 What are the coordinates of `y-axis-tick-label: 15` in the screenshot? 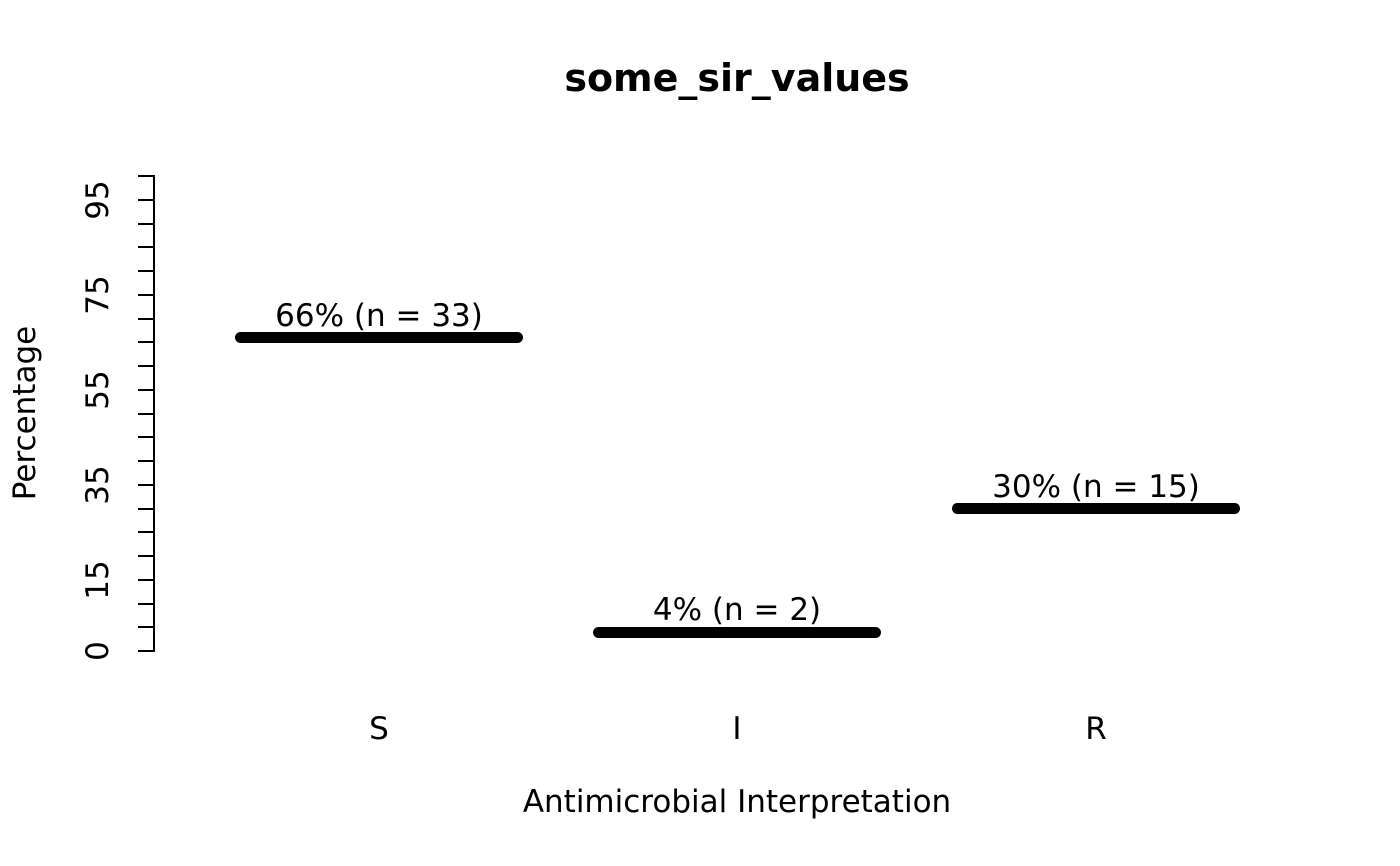 It's located at (98, 580).